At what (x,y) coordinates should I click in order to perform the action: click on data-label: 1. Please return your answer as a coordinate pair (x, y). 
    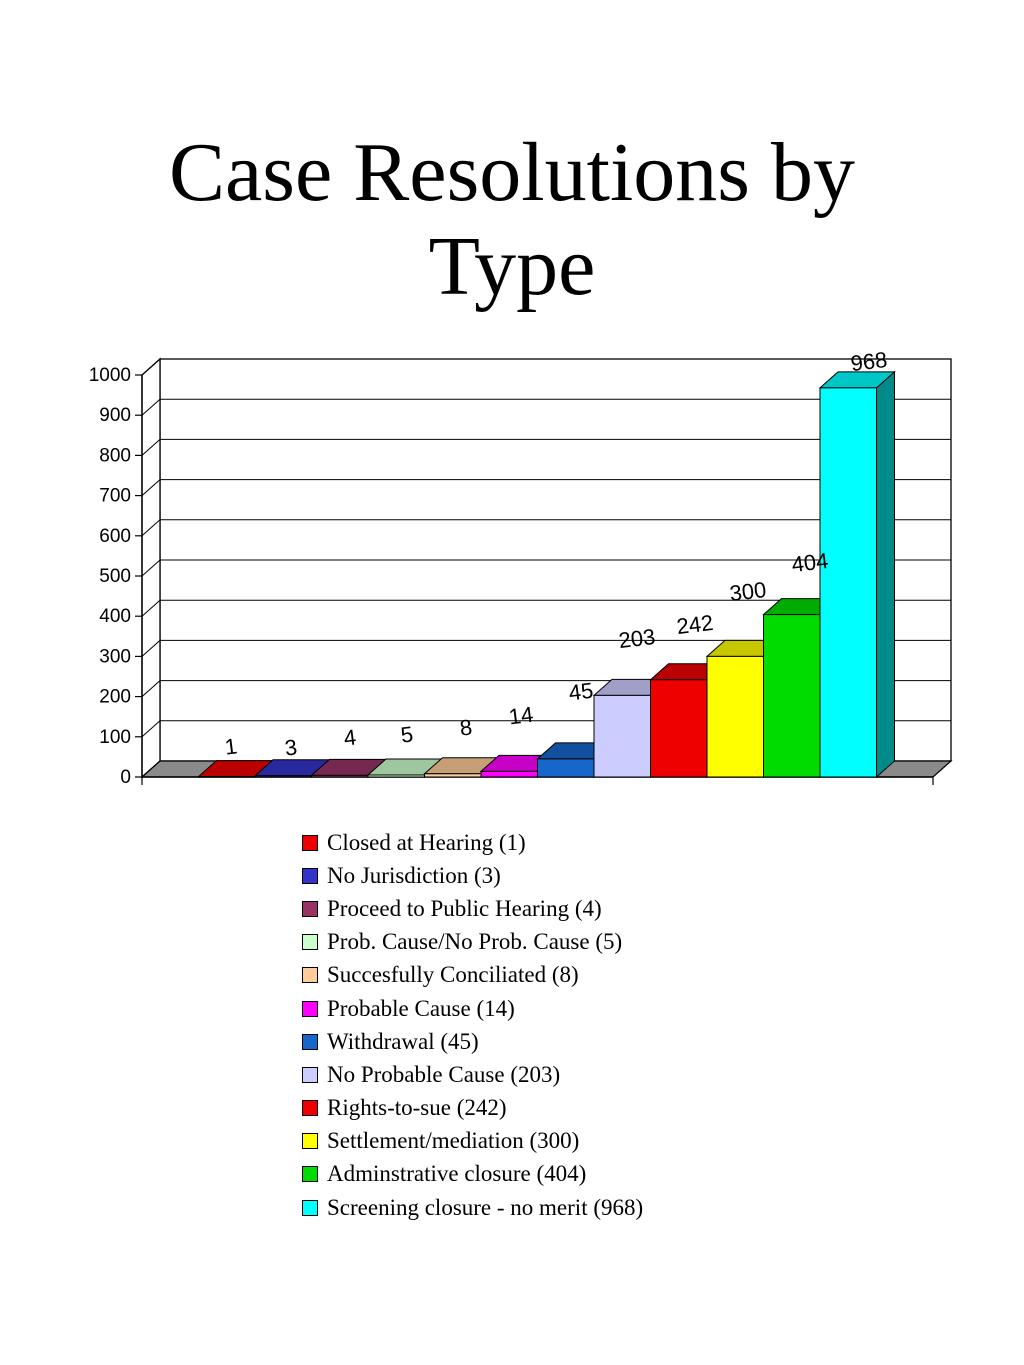
    Looking at the image, I should click on (230, 746).